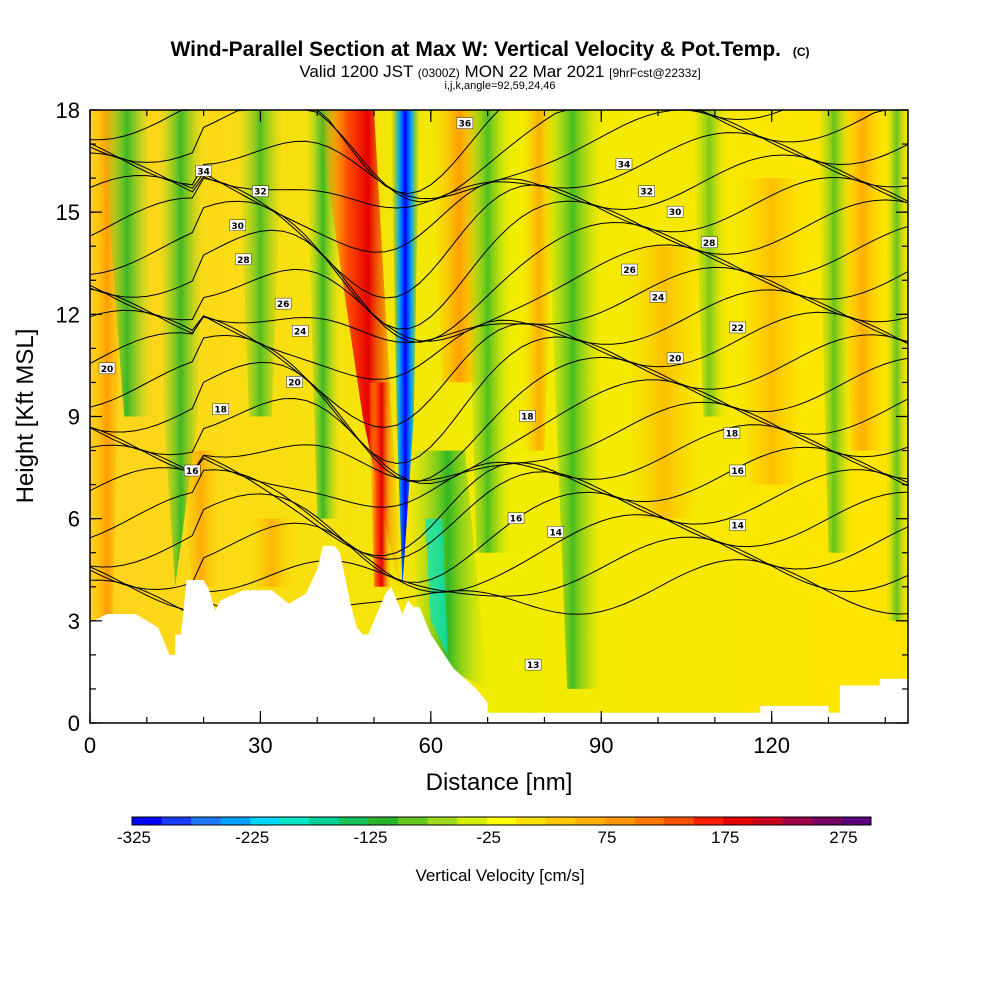 This screenshot has height=1000, width=1000. Describe the element at coordinates (439, 73) in the screenshot. I see `valid-zulu: (0300Z)` at that location.